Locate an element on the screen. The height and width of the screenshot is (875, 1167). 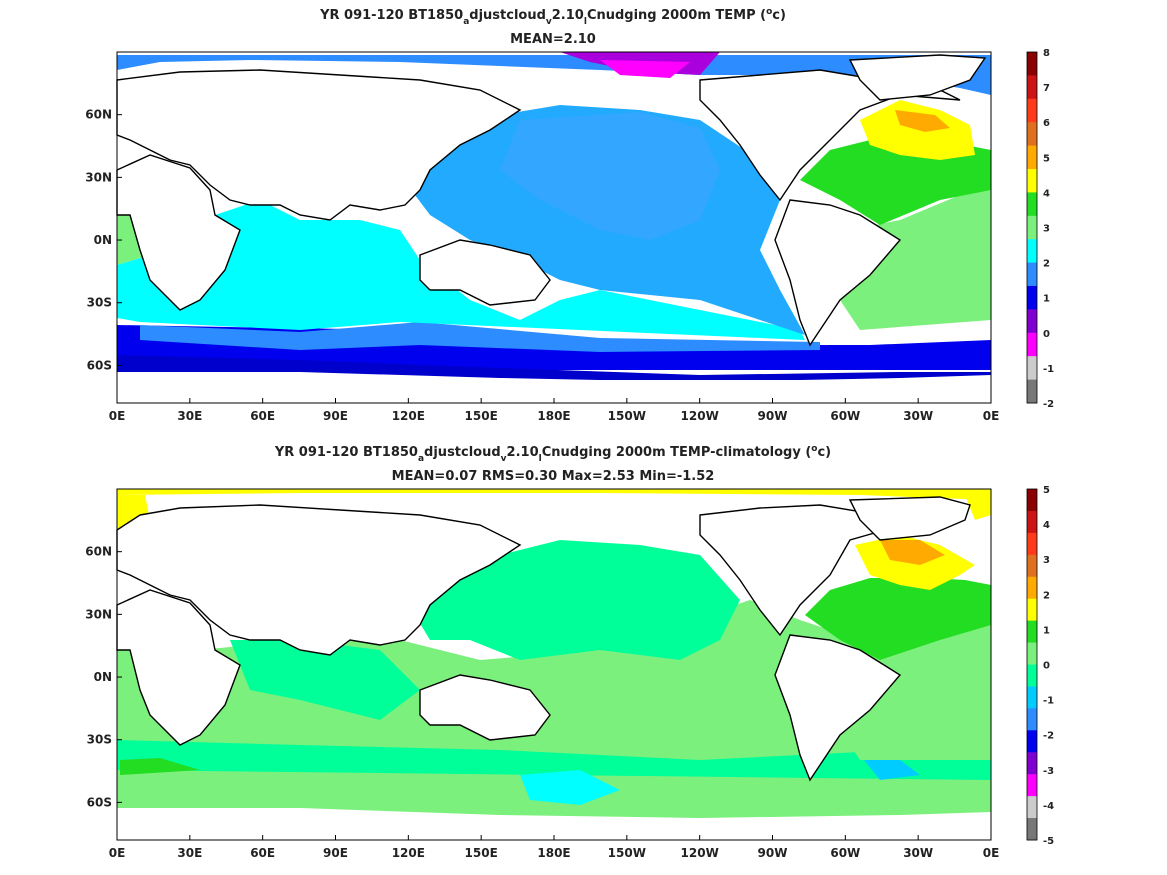
y-tick-label: 60N is located at coordinates (98, 552).